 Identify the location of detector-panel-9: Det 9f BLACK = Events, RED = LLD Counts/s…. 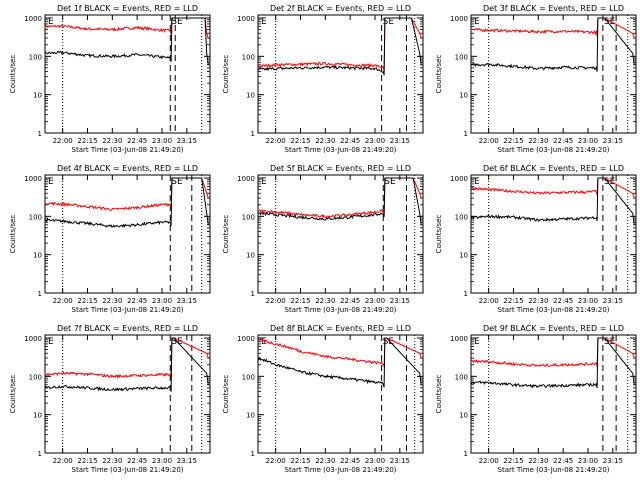
(536, 399).